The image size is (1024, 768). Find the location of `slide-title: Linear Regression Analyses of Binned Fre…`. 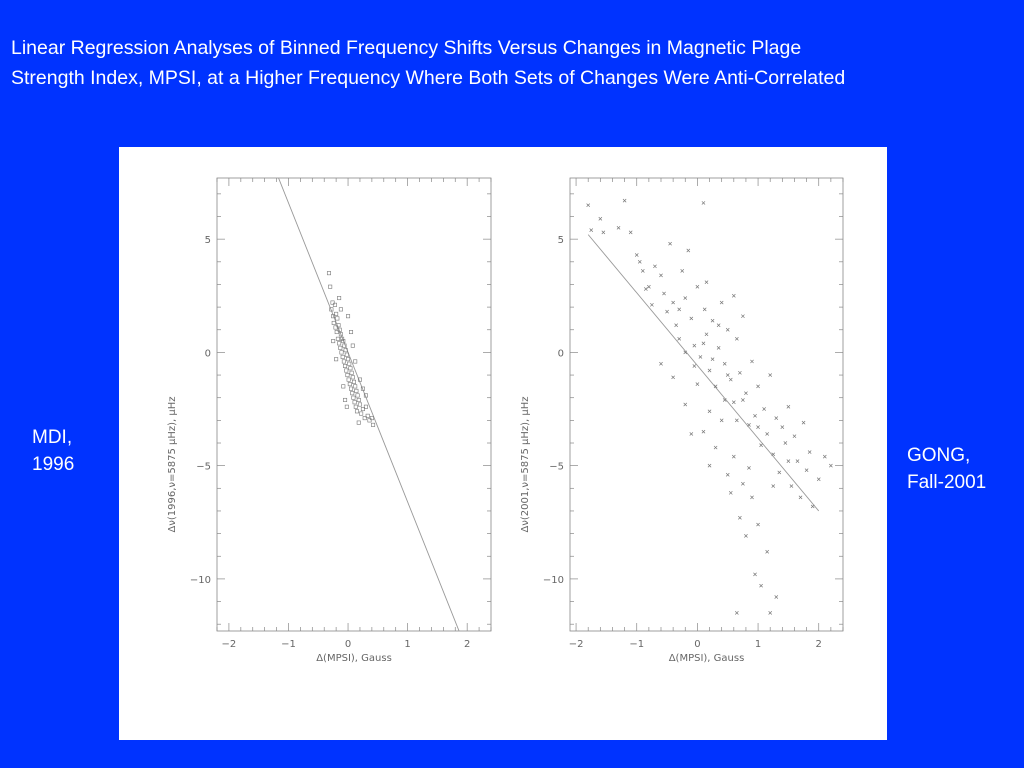

slide-title: Linear Regression Analyses of Binned Fre… is located at coordinates (513, 63).